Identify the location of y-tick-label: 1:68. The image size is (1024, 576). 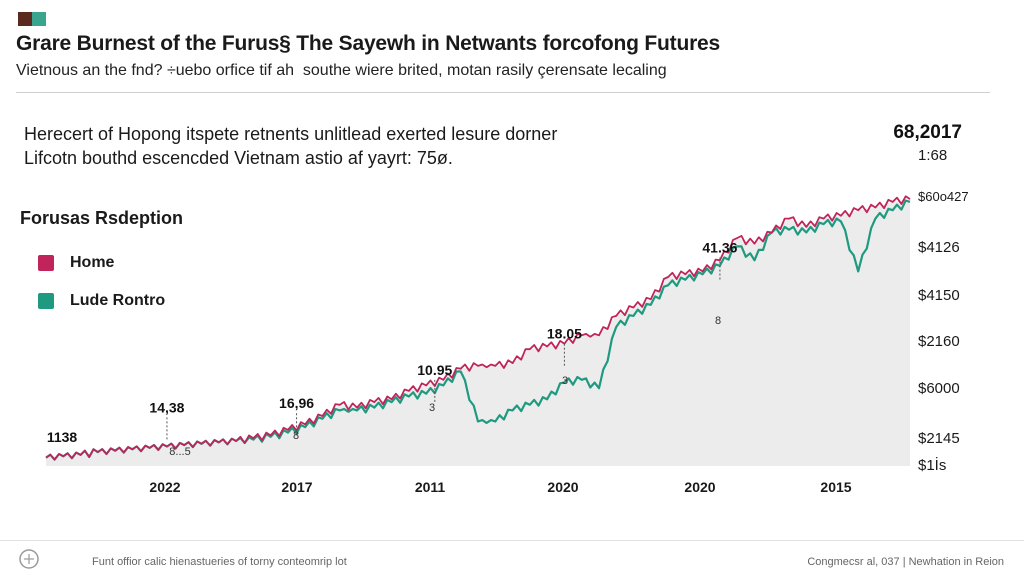
(932, 155).